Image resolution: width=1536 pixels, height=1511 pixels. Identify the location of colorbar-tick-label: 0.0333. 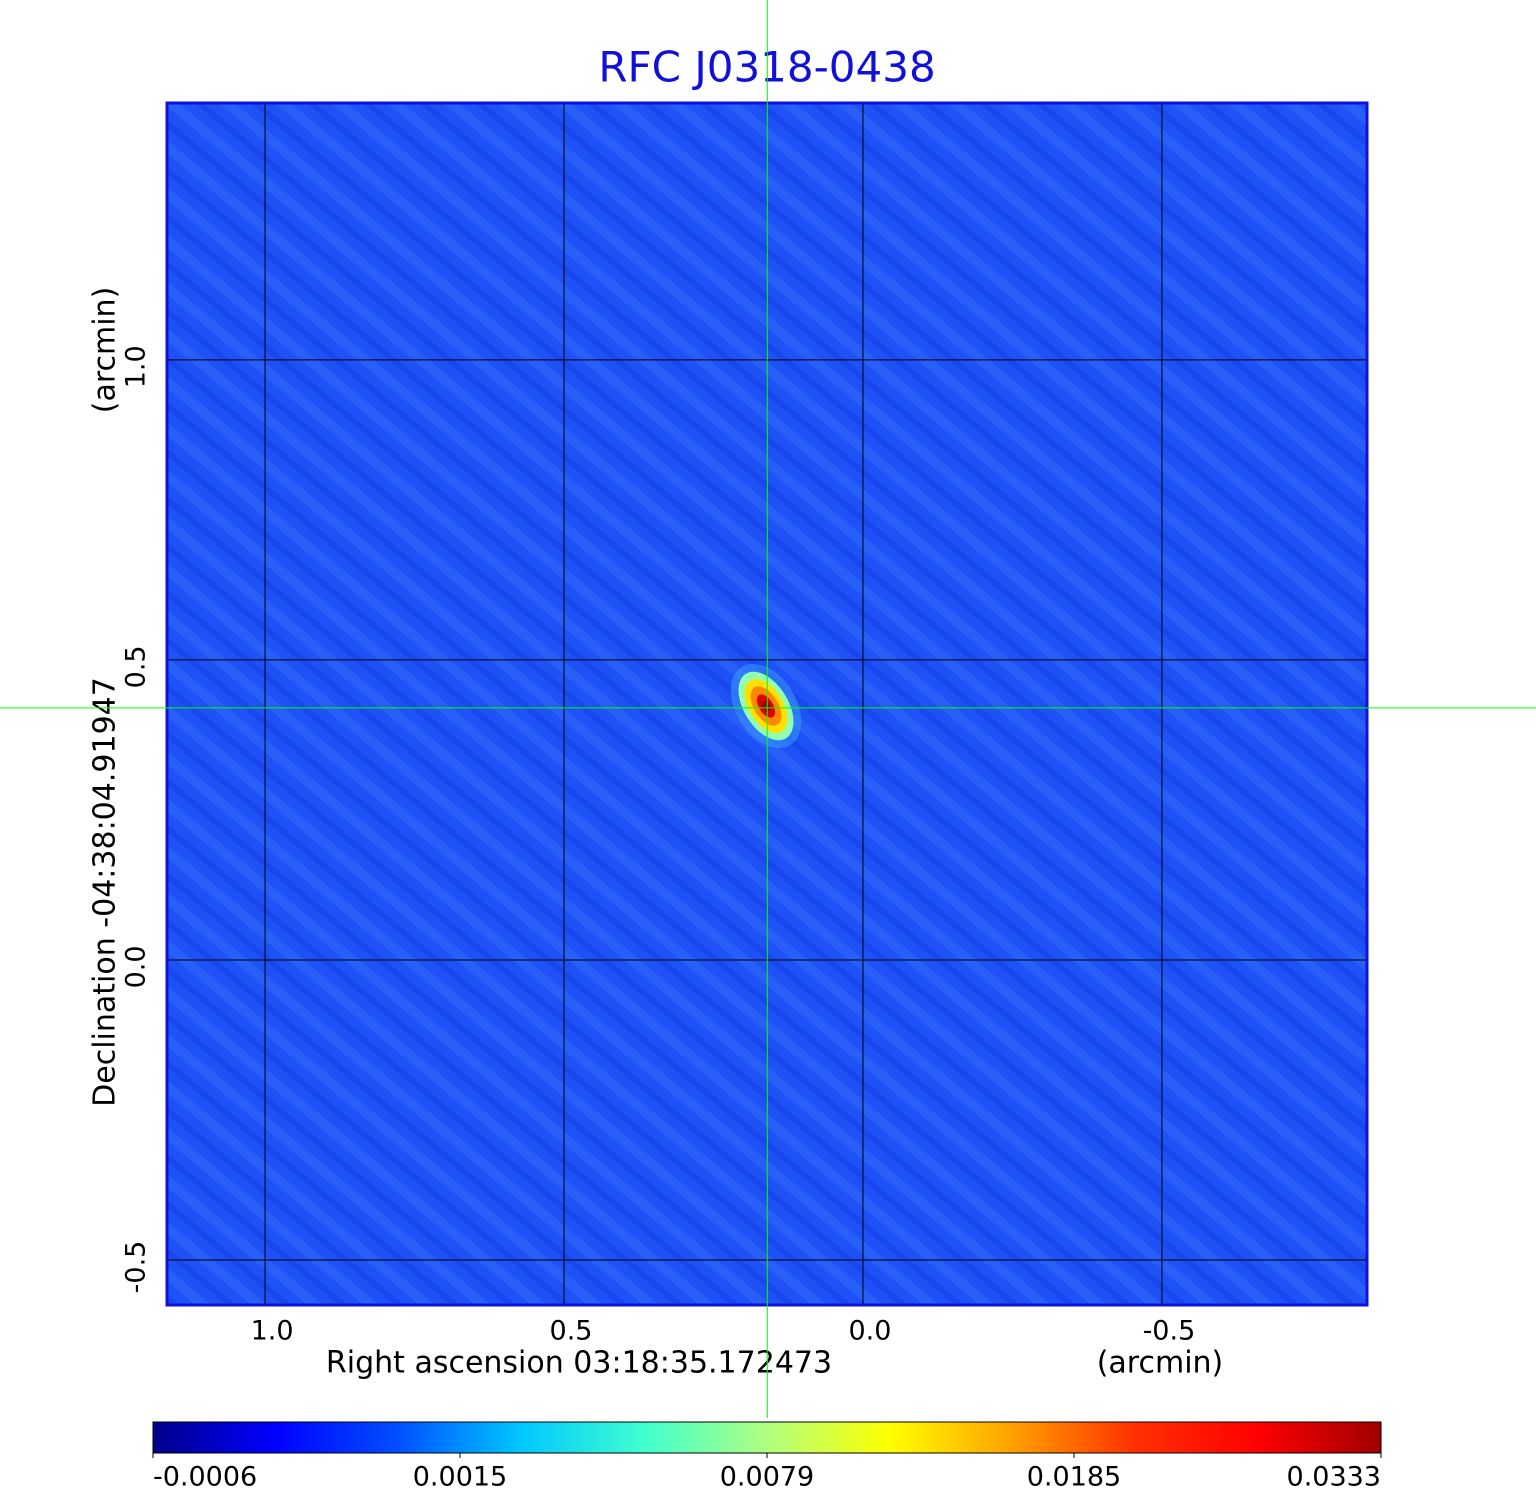
(1334, 1477).